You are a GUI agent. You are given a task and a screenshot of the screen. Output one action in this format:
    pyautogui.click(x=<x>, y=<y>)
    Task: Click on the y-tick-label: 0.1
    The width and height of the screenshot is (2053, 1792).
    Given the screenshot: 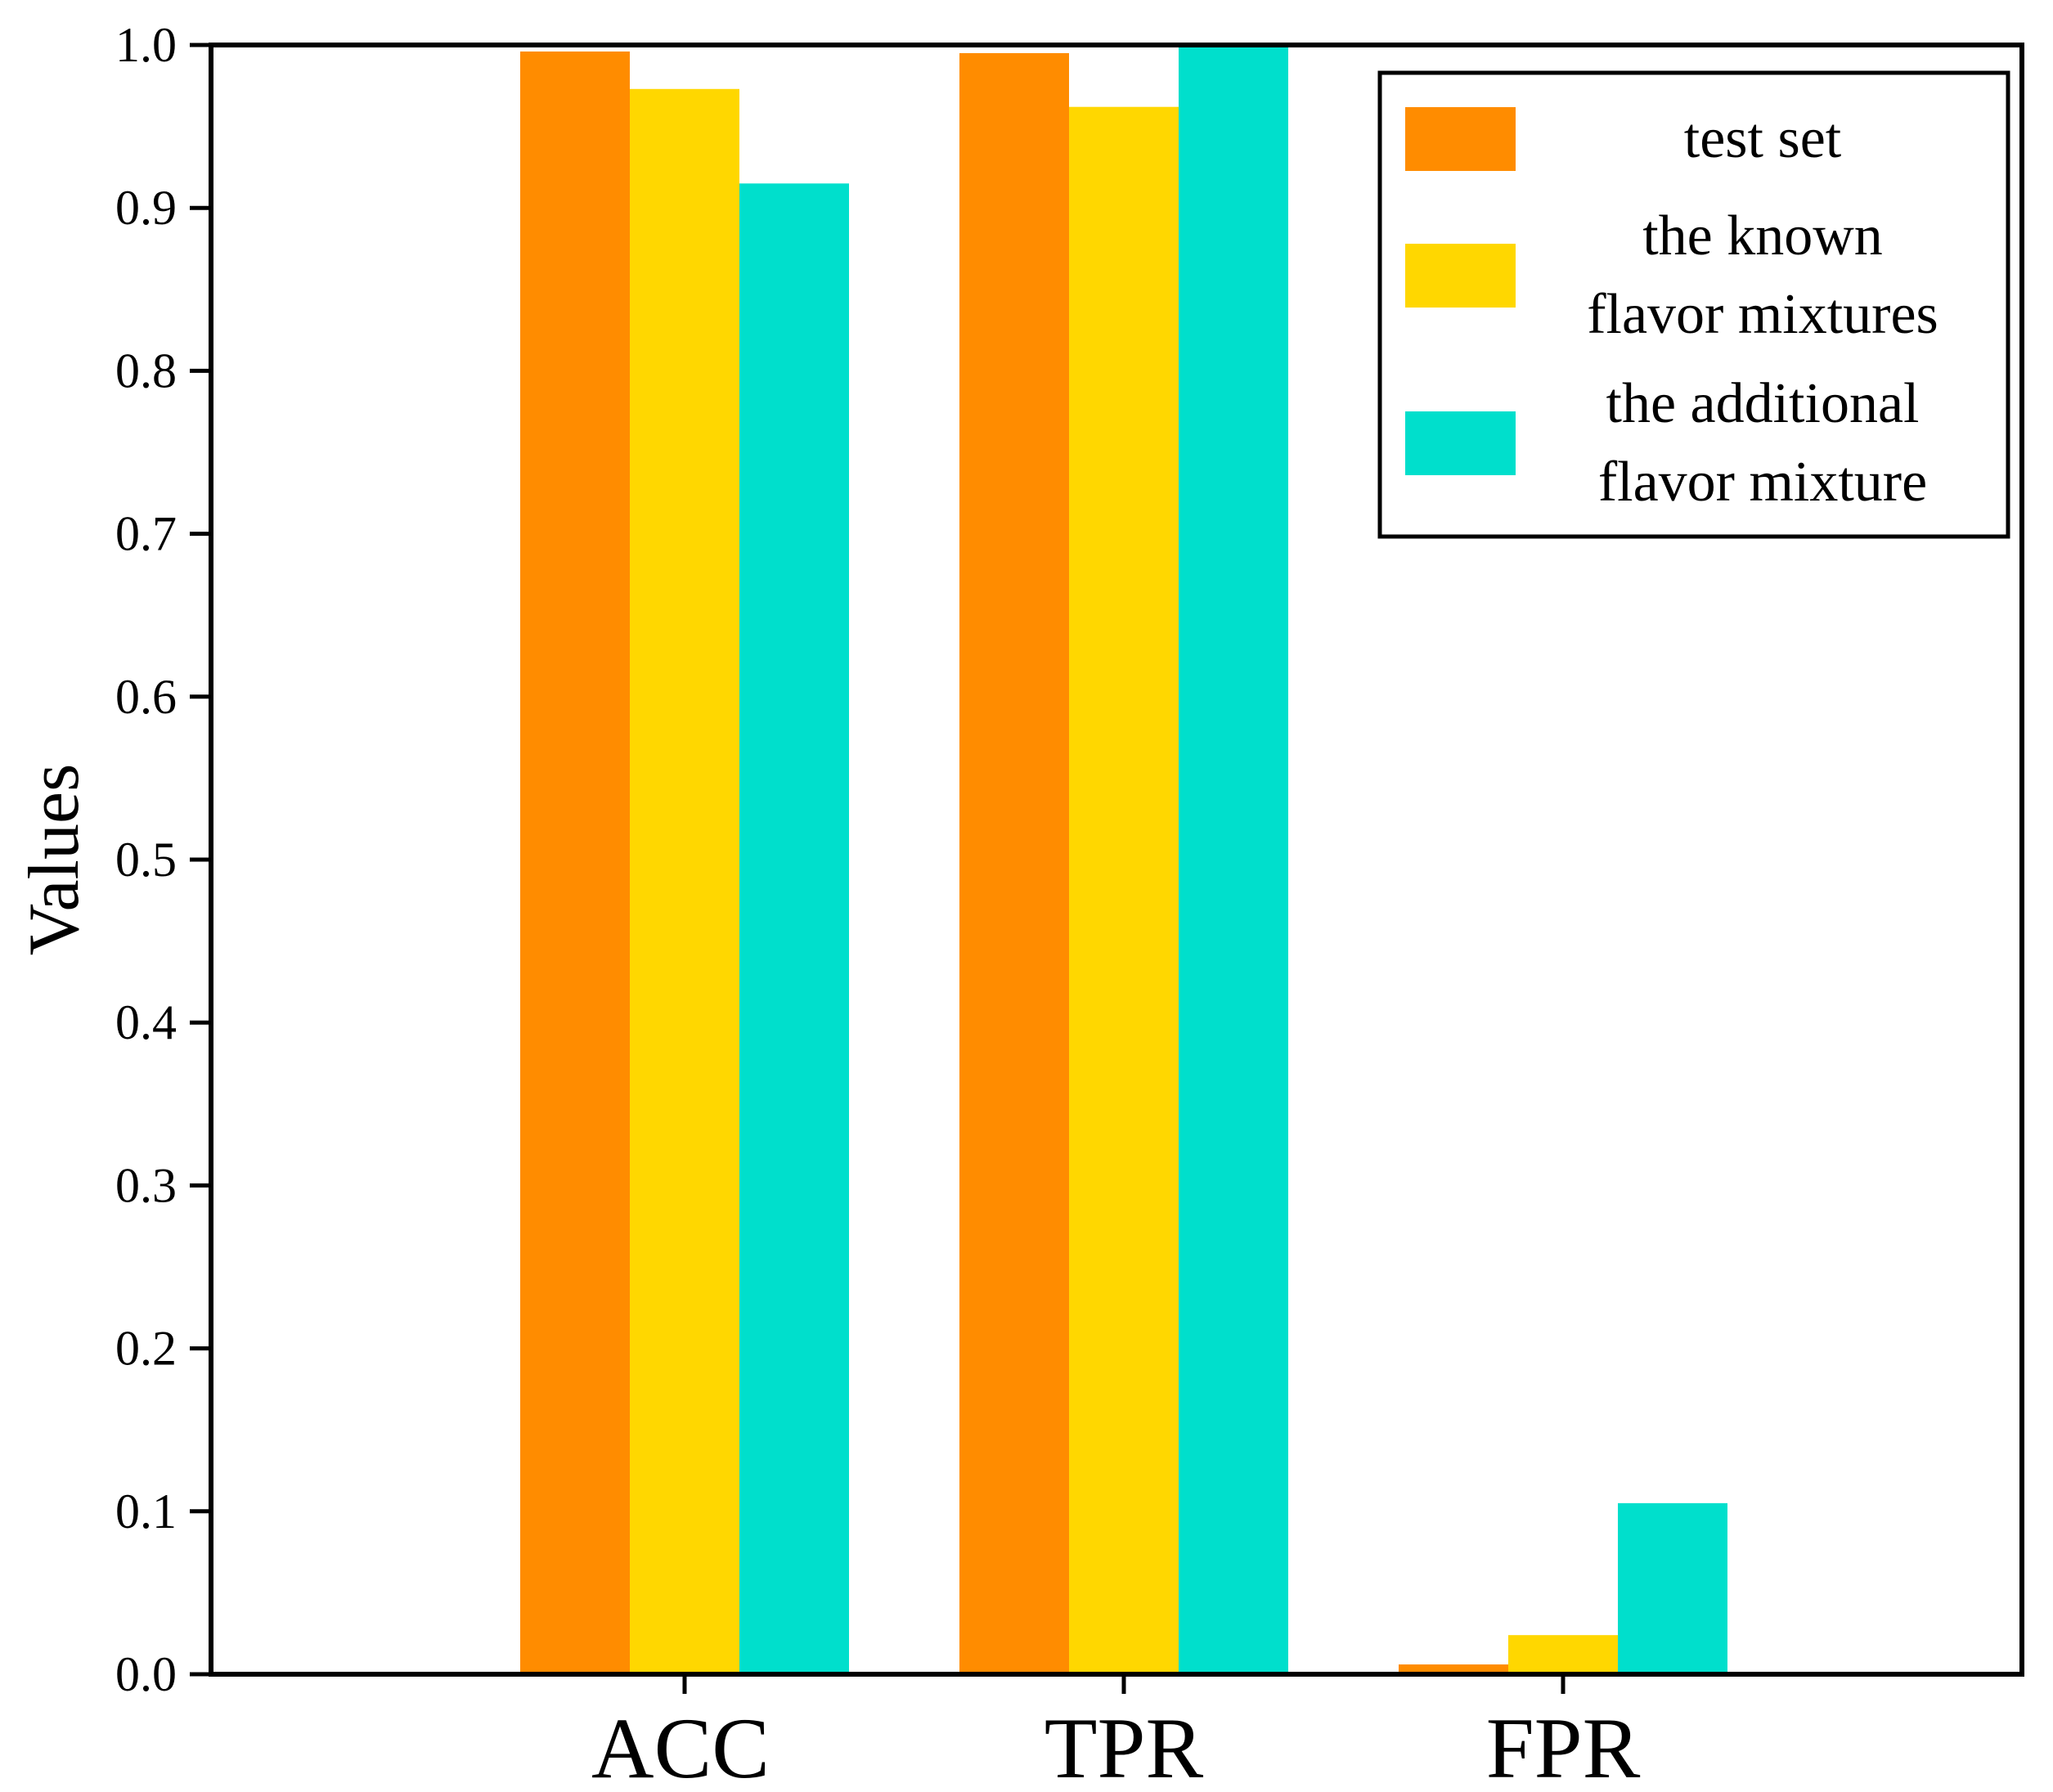 What is the action you would take?
    pyautogui.click(x=146, y=1511)
    